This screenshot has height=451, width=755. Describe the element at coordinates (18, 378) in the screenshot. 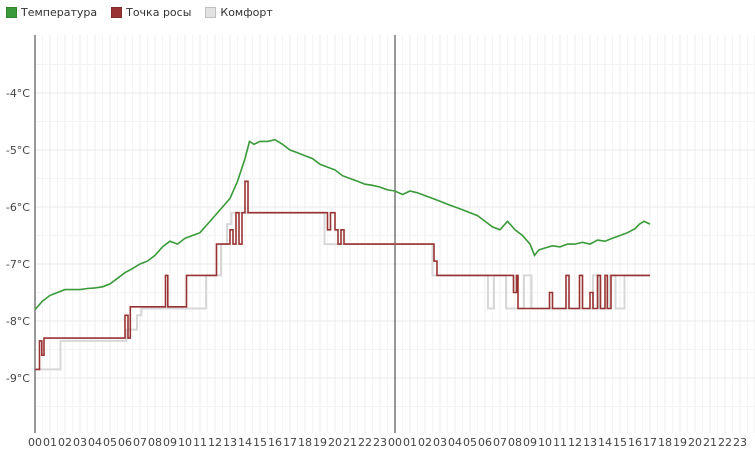

I see `y-tick-label: -9°C` at that location.